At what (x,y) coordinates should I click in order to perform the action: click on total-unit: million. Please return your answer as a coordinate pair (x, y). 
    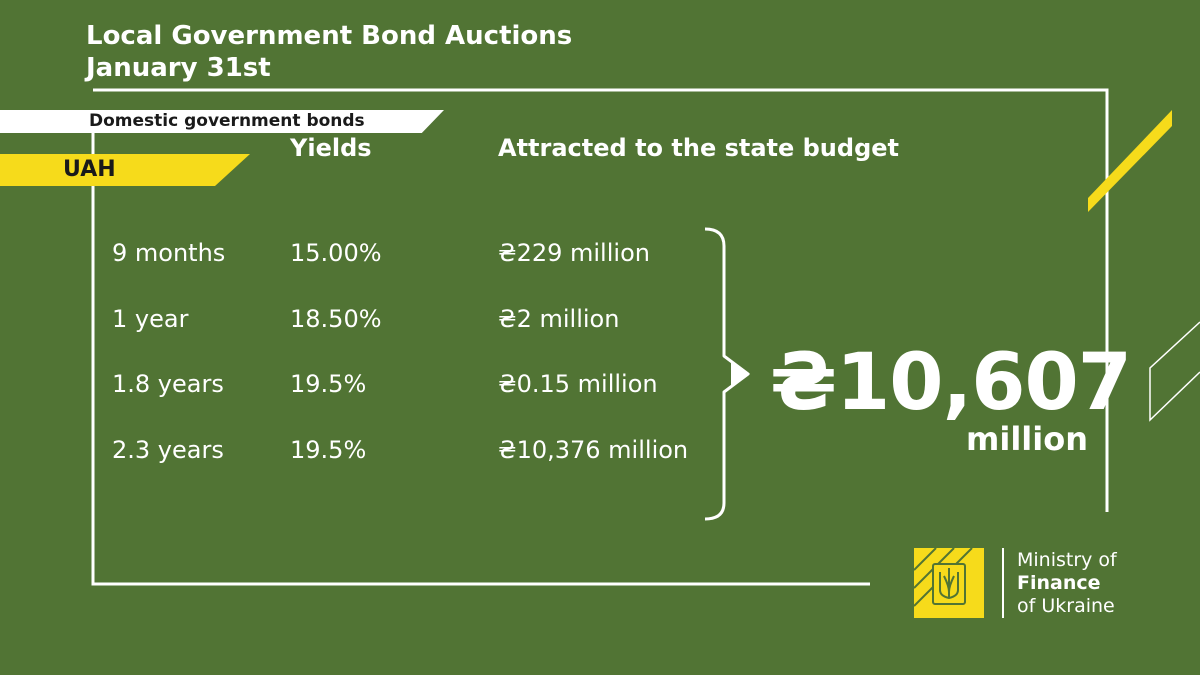
    Looking at the image, I should click on (1027, 439).